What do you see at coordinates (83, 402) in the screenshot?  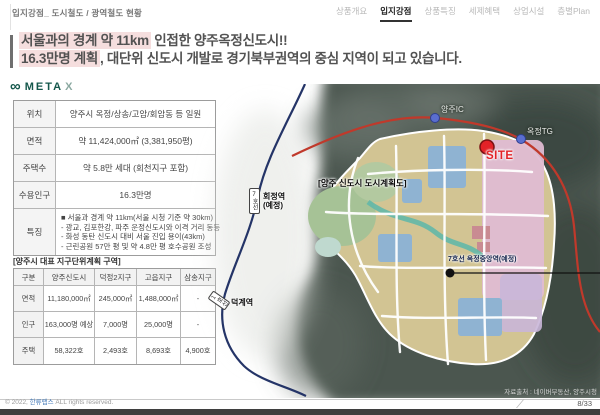 I see `copyright-suffix: ALL rights reserved.` at bounding box center [83, 402].